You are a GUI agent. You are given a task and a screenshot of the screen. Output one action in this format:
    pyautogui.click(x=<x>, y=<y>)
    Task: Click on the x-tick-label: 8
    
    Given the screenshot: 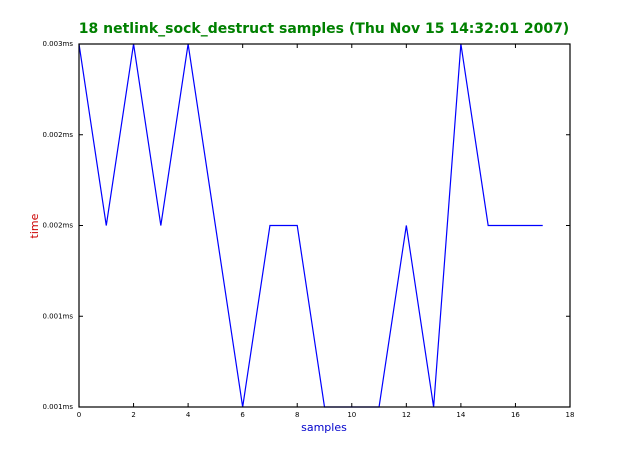 What is the action you would take?
    pyautogui.click(x=297, y=415)
    